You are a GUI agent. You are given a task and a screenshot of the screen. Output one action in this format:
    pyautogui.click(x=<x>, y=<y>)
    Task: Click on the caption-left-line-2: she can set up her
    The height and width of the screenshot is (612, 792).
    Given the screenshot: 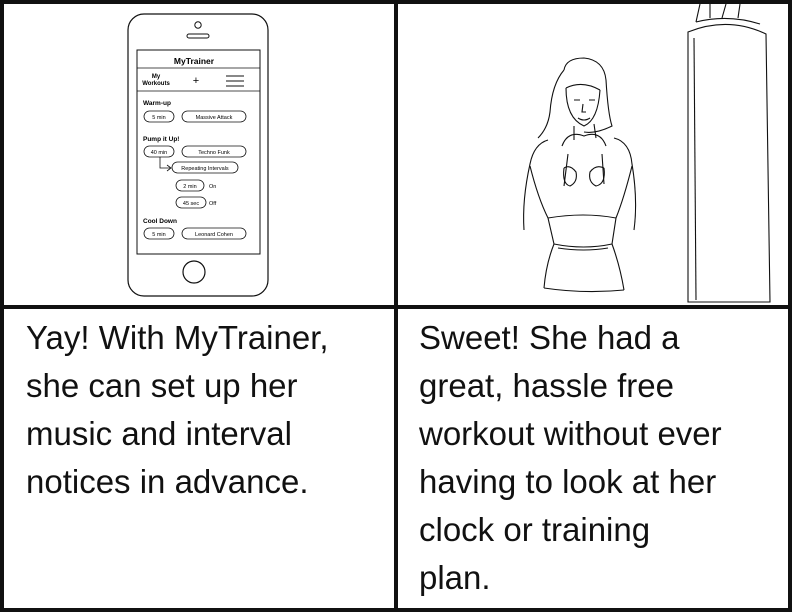 What is the action you would take?
    pyautogui.click(x=162, y=385)
    